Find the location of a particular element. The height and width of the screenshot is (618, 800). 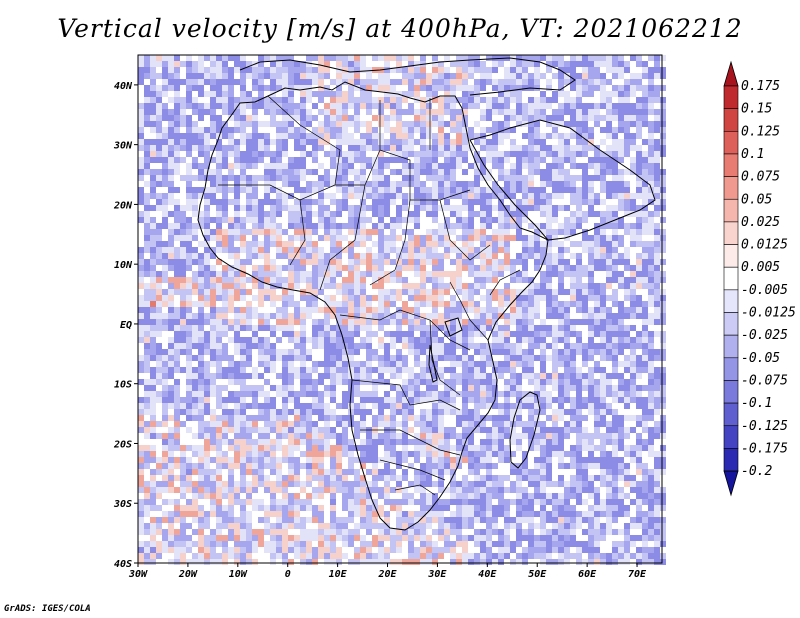

colorbar-label: 0.025 is located at coordinates (760, 222).